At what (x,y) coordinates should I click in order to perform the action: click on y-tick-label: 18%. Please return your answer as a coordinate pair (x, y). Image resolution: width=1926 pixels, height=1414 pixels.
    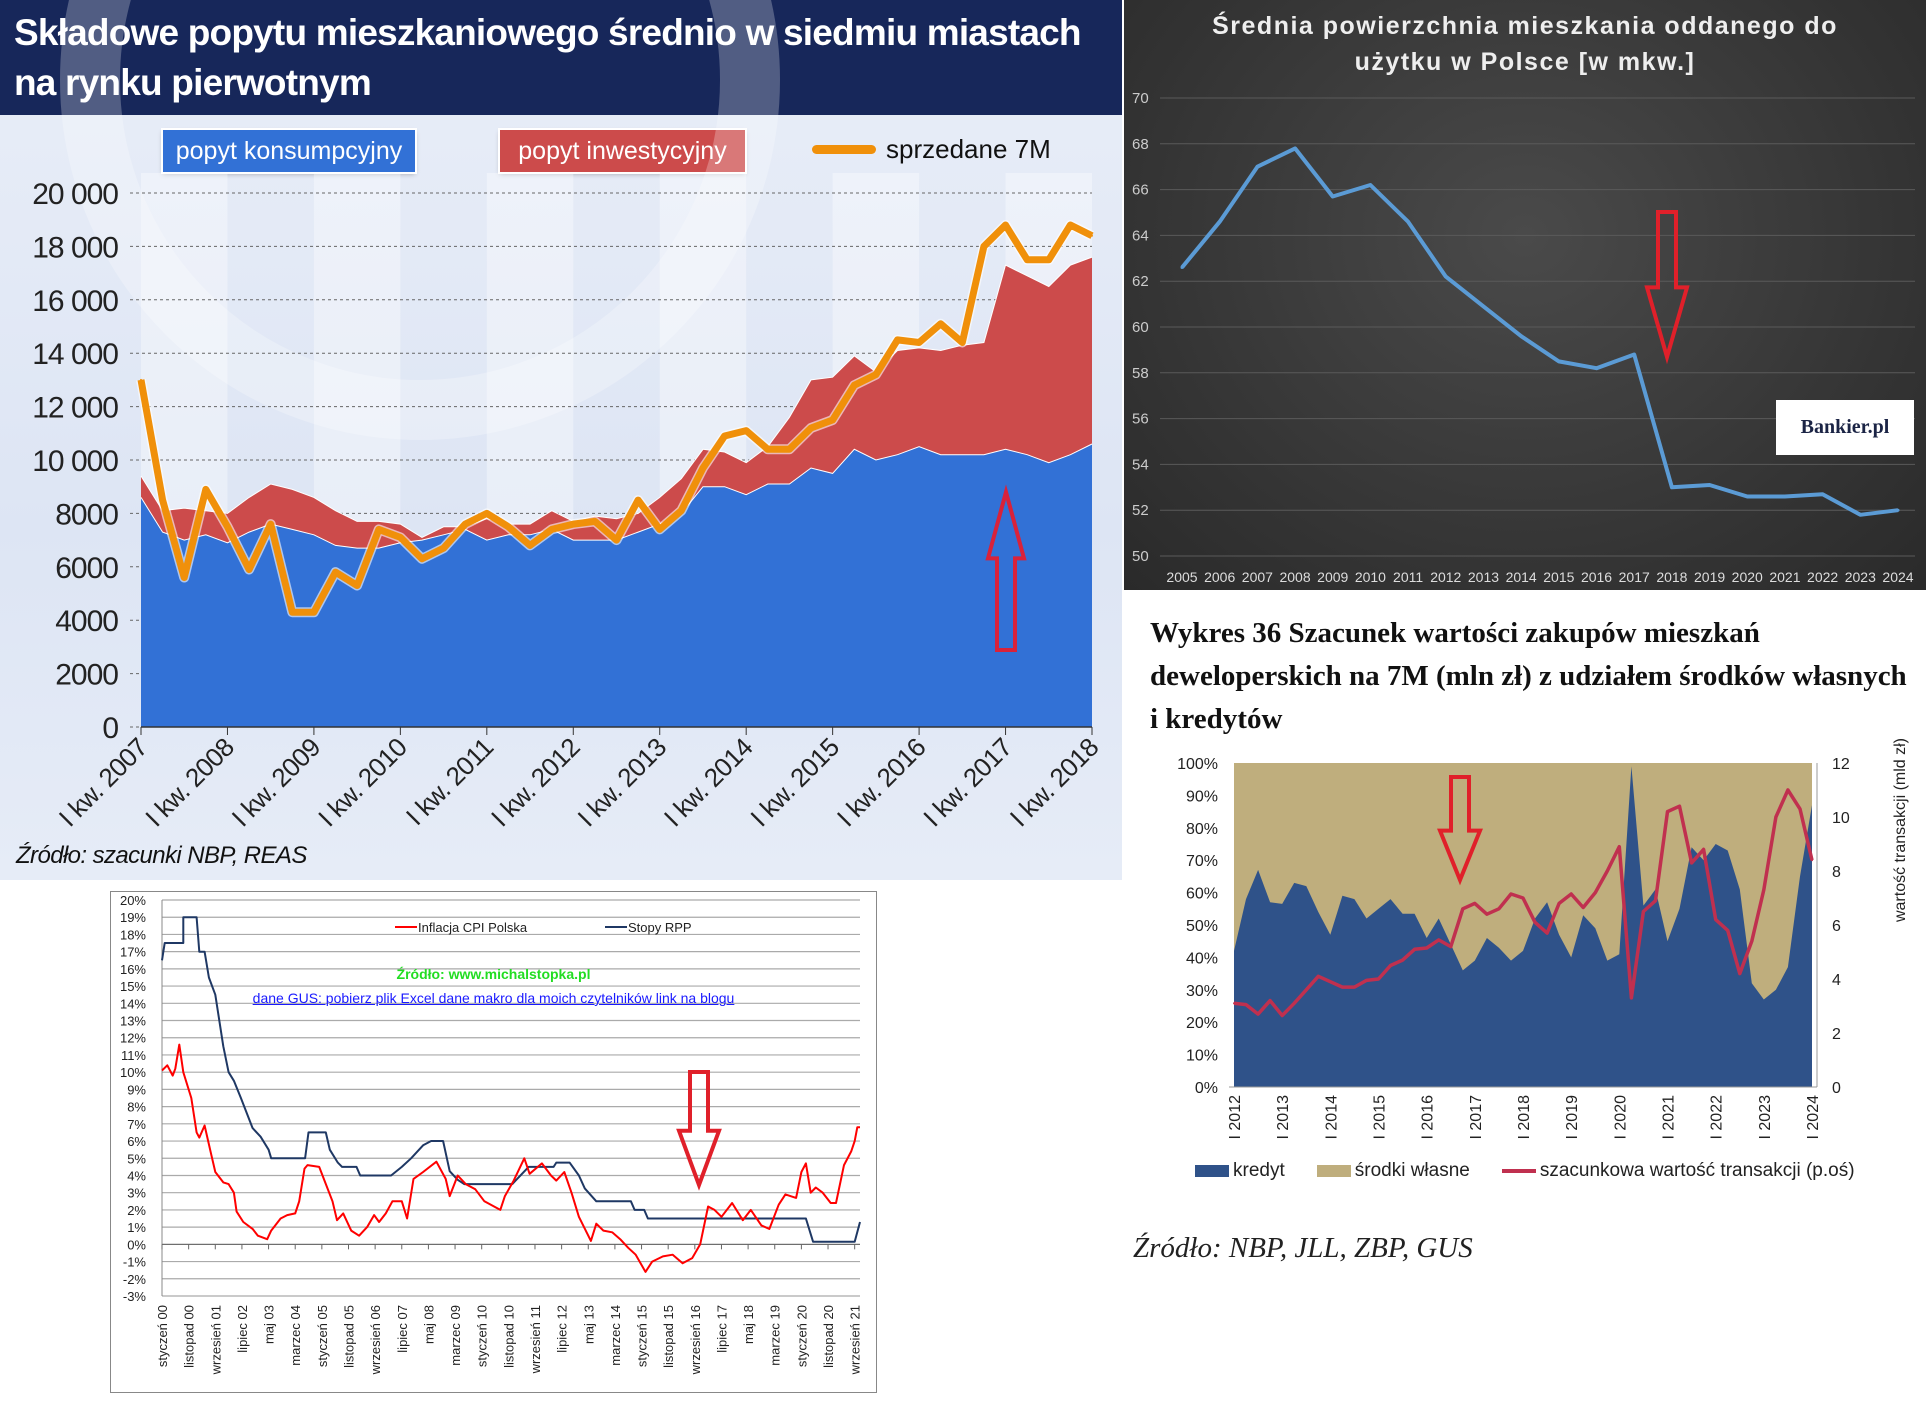
    Looking at the image, I should click on (133, 934).